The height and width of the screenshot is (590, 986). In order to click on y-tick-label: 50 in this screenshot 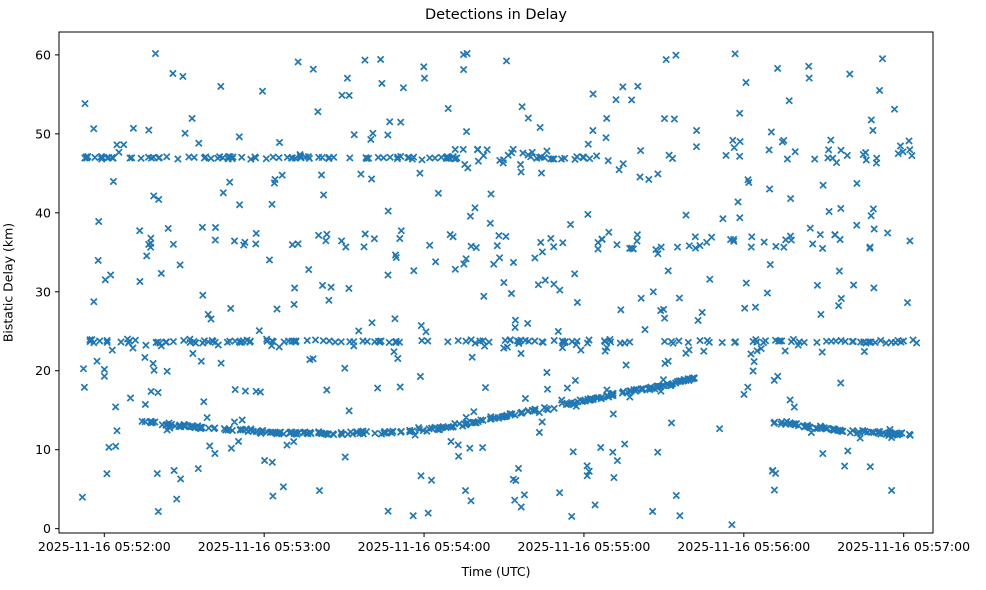, I will do `click(43, 133)`.